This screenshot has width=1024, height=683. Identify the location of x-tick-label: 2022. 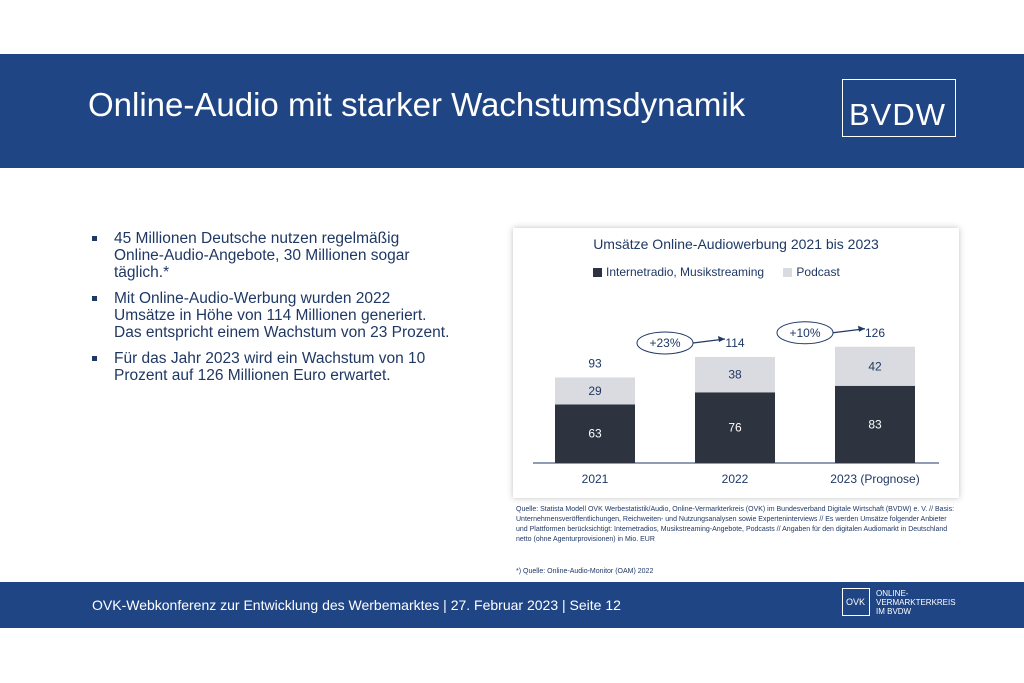
(735, 479).